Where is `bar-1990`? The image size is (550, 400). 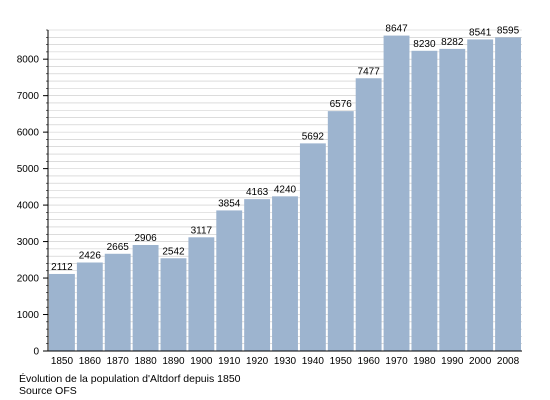 bar-1990 is located at coordinates (452, 199).